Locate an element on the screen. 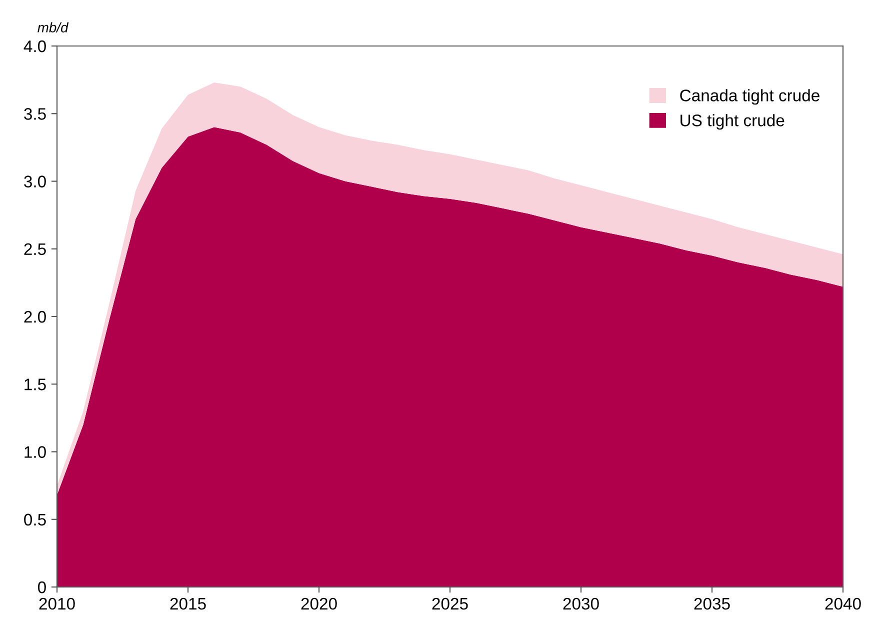 This screenshot has width=869, height=632. x-tick-label: 2040 is located at coordinates (843, 604).